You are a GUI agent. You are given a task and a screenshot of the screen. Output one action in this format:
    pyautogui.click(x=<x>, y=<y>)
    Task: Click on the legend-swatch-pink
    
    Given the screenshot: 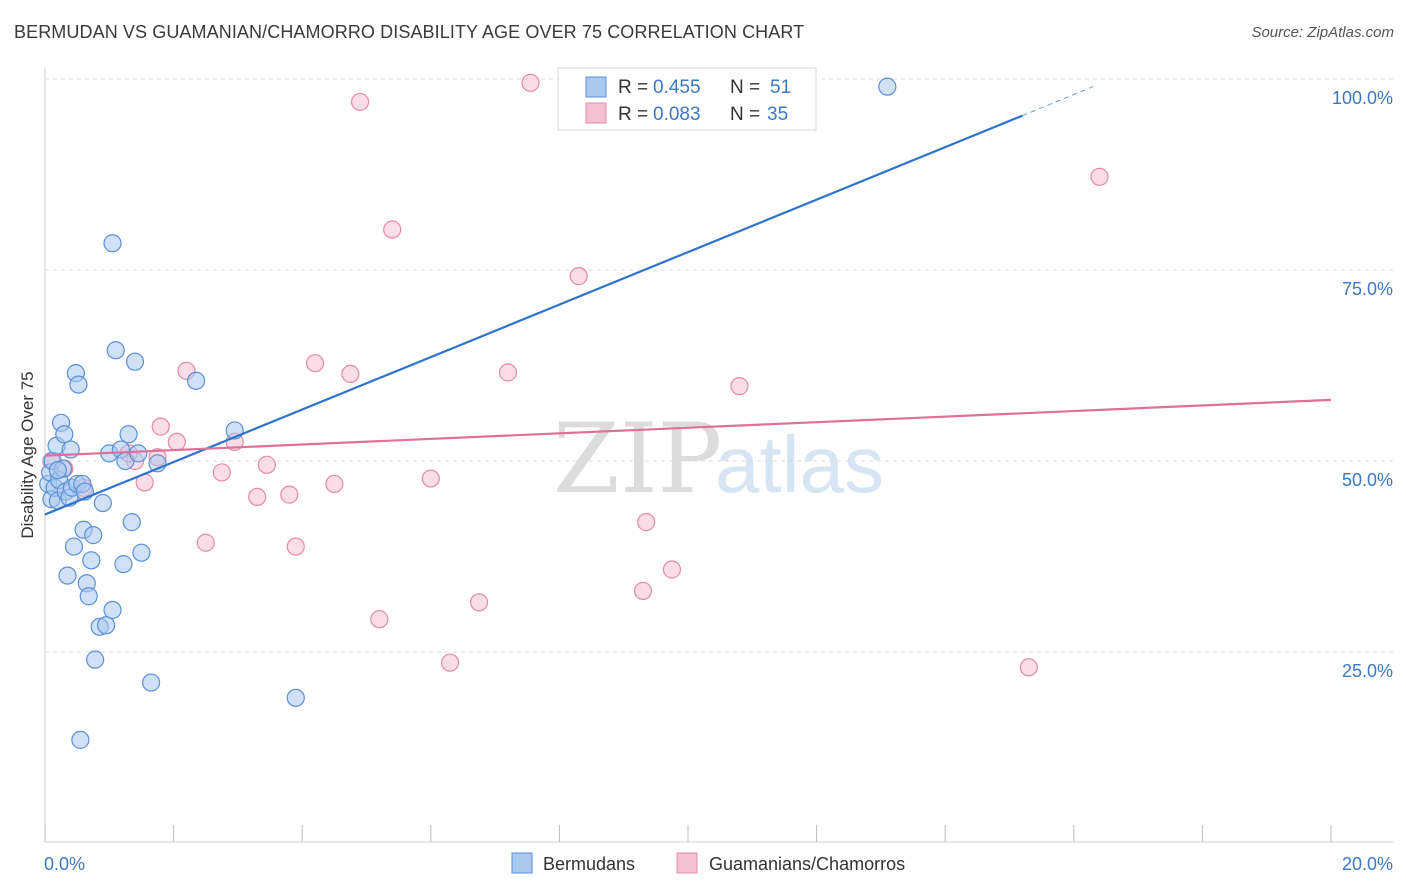 What is the action you would take?
    pyautogui.click(x=596, y=113)
    